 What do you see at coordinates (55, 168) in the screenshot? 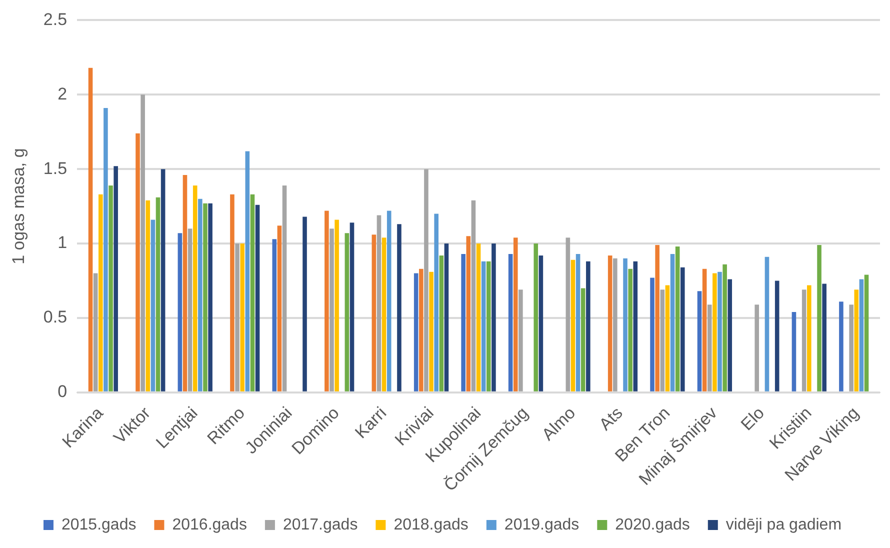
I see `y-tick-label: 1.5` at bounding box center [55, 168].